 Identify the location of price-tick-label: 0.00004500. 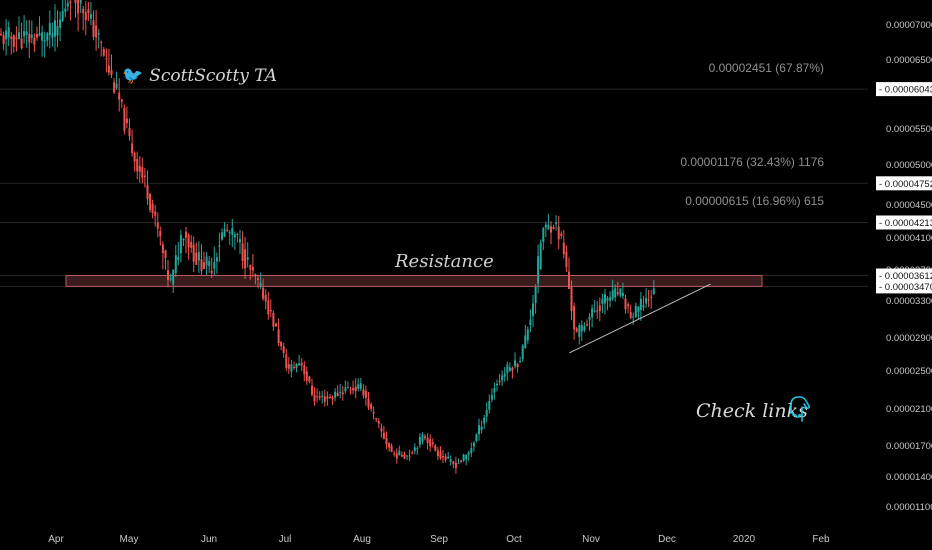
(909, 205).